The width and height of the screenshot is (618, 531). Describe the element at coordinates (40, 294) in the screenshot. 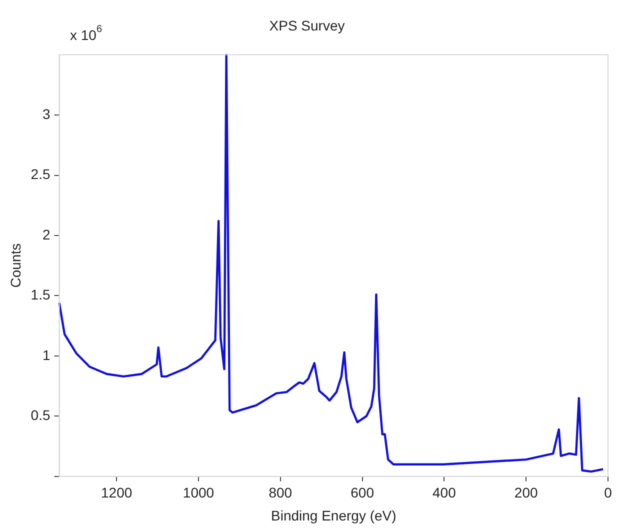

I see `y-tick-label: 1.5` at that location.